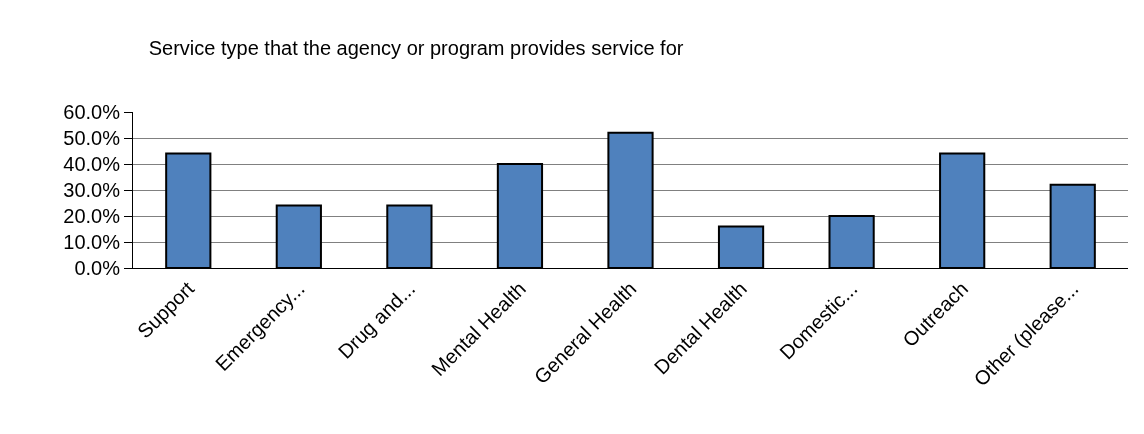 This screenshot has height=434, width=1144. Describe the element at coordinates (416, 47) in the screenshot. I see `chart-title: Service type that the agency or program provides service for` at that location.